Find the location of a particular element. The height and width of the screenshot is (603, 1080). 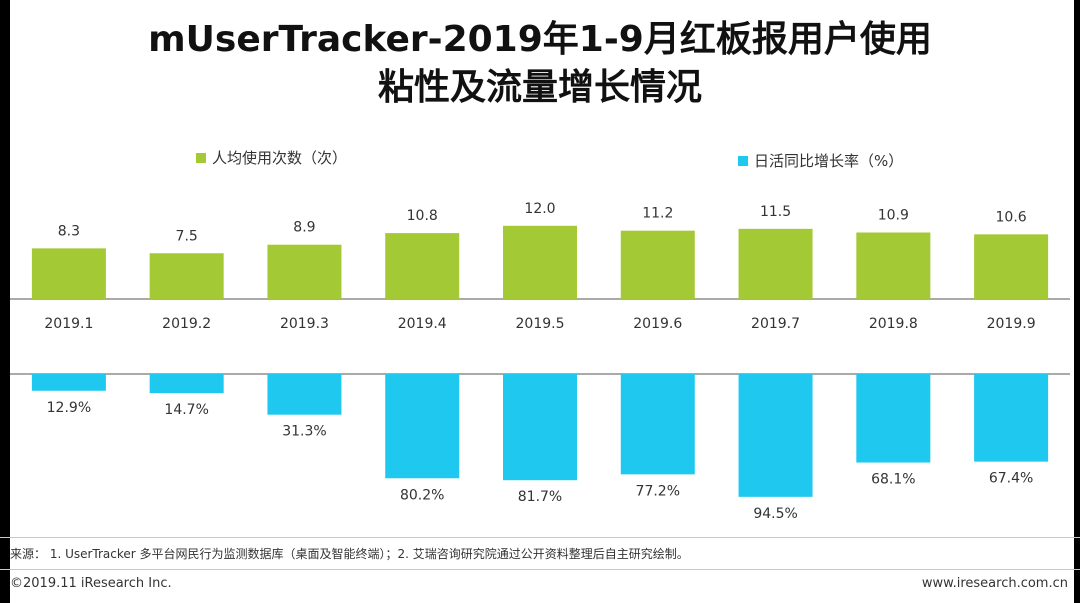

usage-count-label: 8.9 is located at coordinates (304, 228).